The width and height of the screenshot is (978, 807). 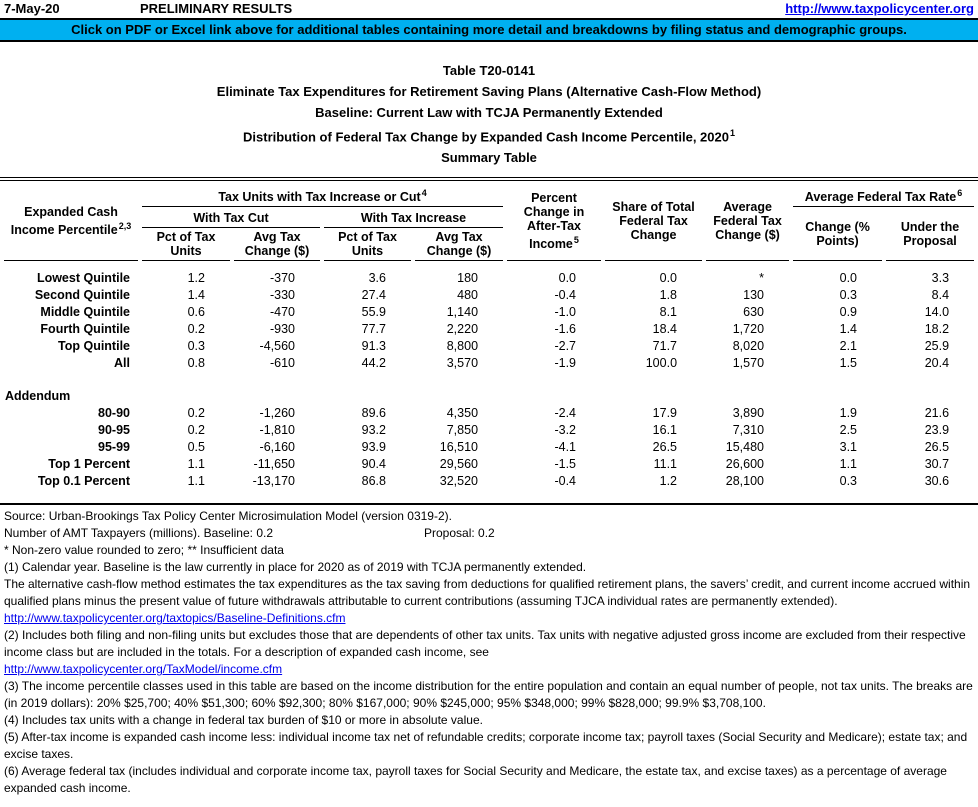 I want to click on table-cell: 4,350, so click(x=462, y=413).